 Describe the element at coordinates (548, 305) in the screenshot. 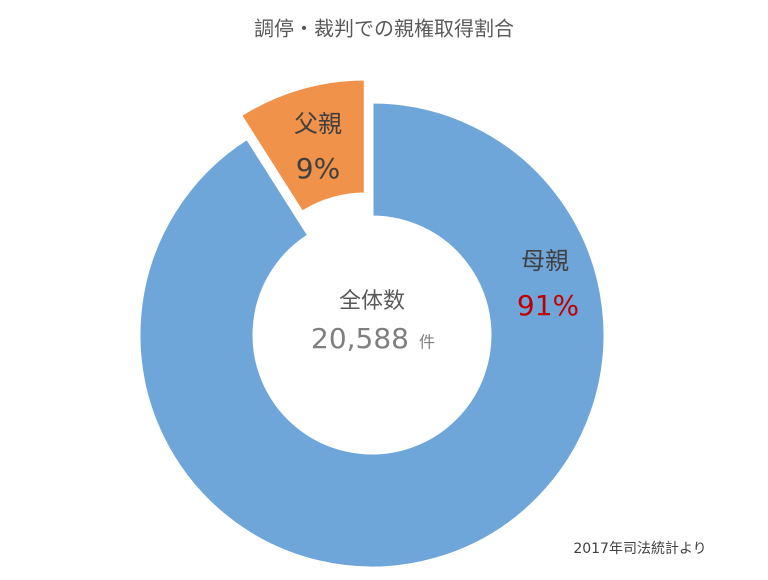

I see `slice-value-label: 91%` at that location.